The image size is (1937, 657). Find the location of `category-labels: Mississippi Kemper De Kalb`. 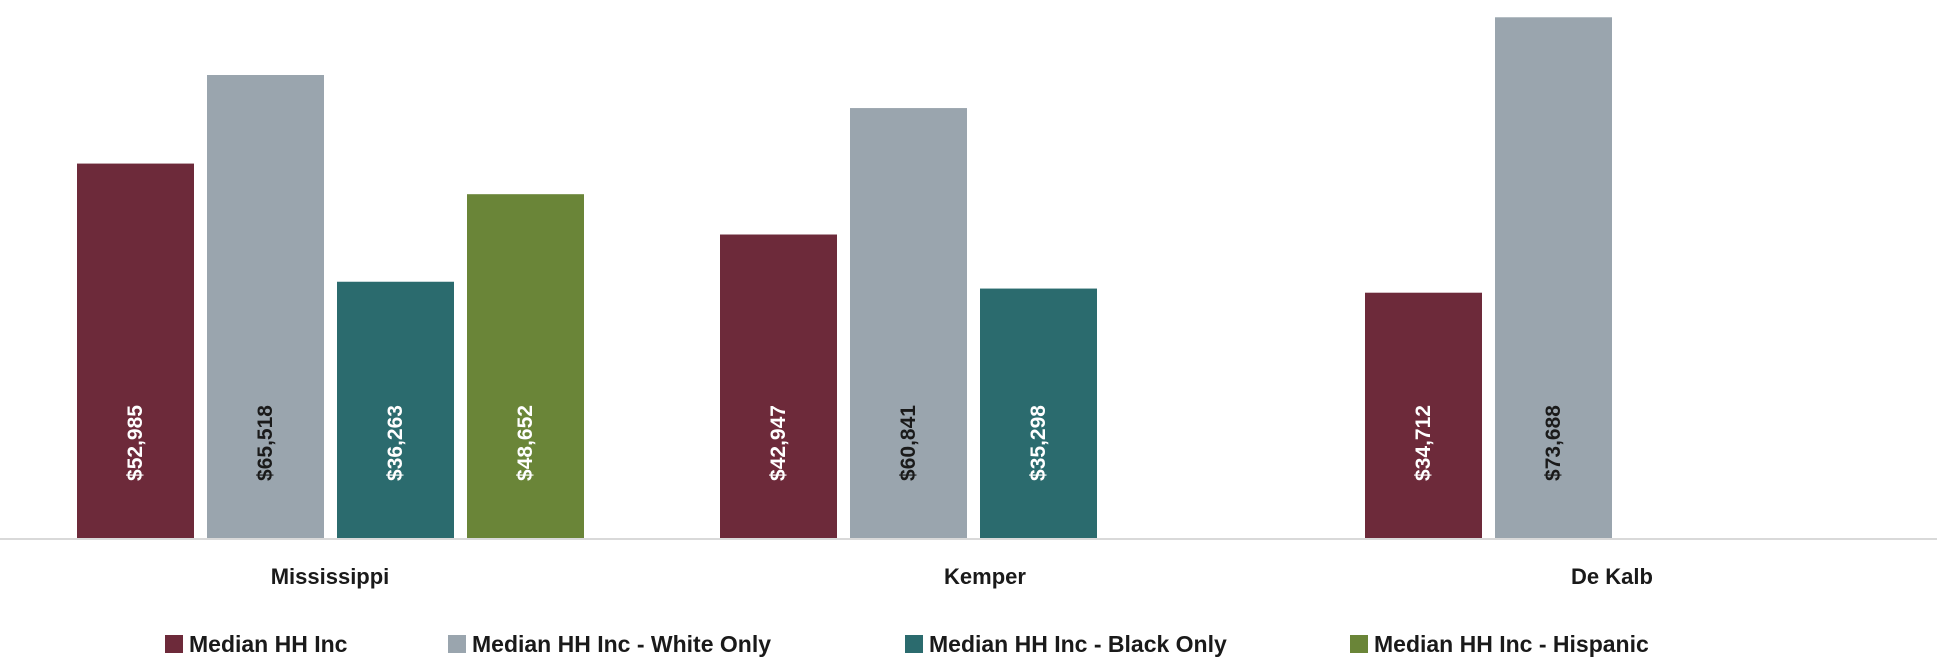

category-labels: Mississippi Kemper De Kalb is located at coordinates (962, 576).